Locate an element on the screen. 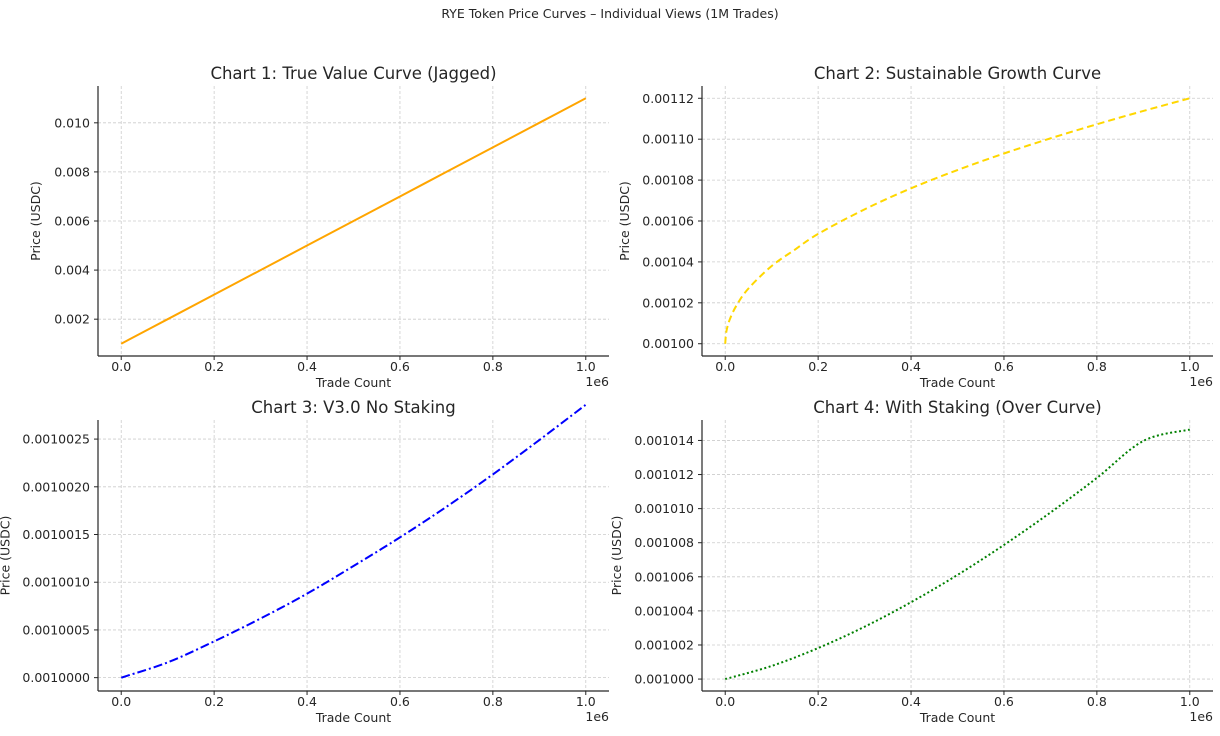 Image resolution: width=1220 pixels, height=736 pixels. y-tick-label: 0.0010005 is located at coordinates (56, 629).